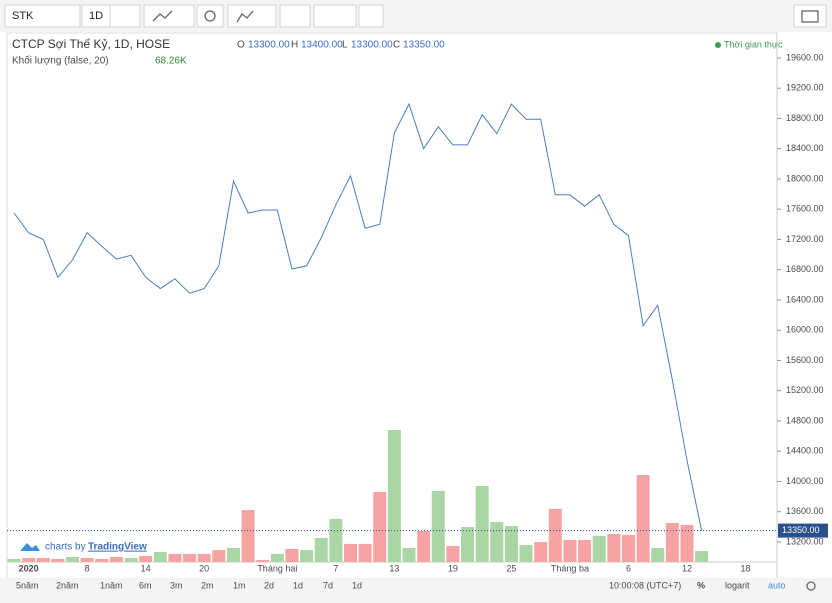 The width and height of the screenshot is (832, 603). Describe the element at coordinates (145, 585) in the screenshot. I see `range-button: 6m` at that location.